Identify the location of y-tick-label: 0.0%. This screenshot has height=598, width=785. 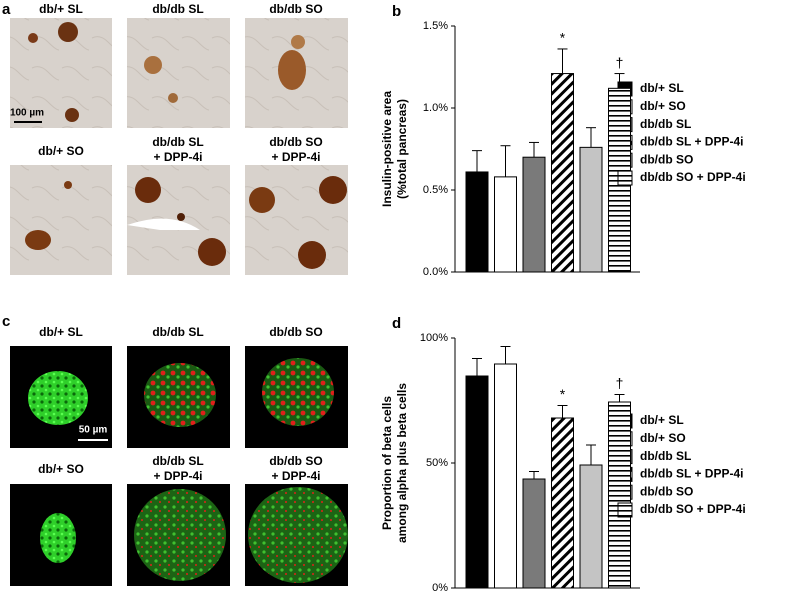
(435, 272).